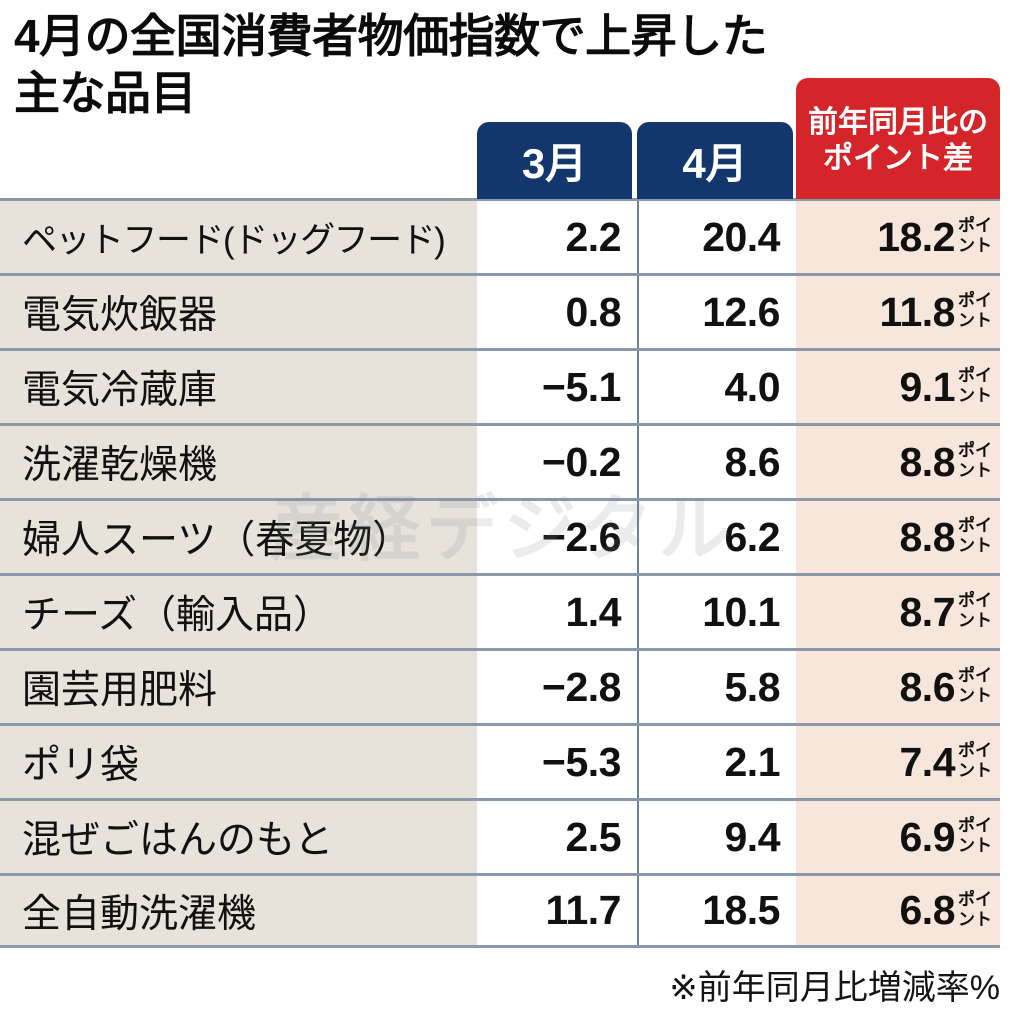 The height and width of the screenshot is (1019, 1024). I want to click on cell-march-value: −2.6, so click(557, 537).